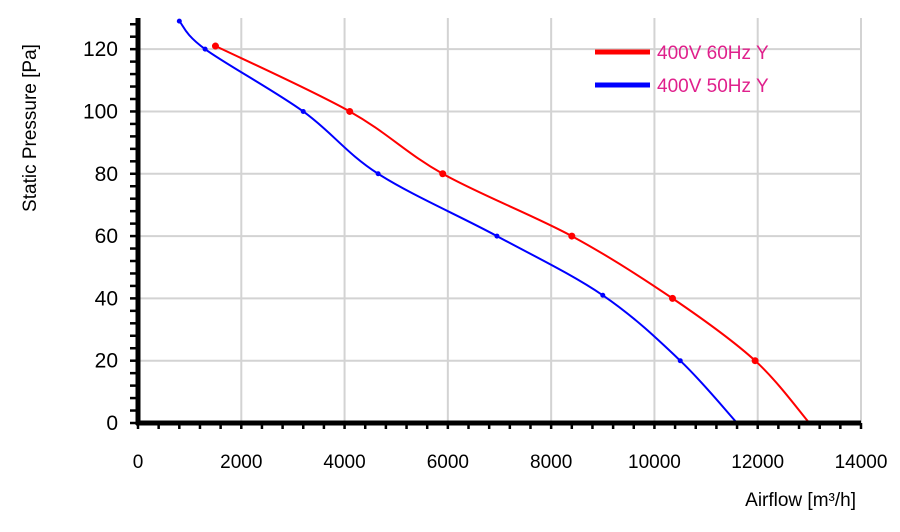 The height and width of the screenshot is (532, 900). What do you see at coordinates (344, 462) in the screenshot?
I see `x-tick-label: 4000` at bounding box center [344, 462].